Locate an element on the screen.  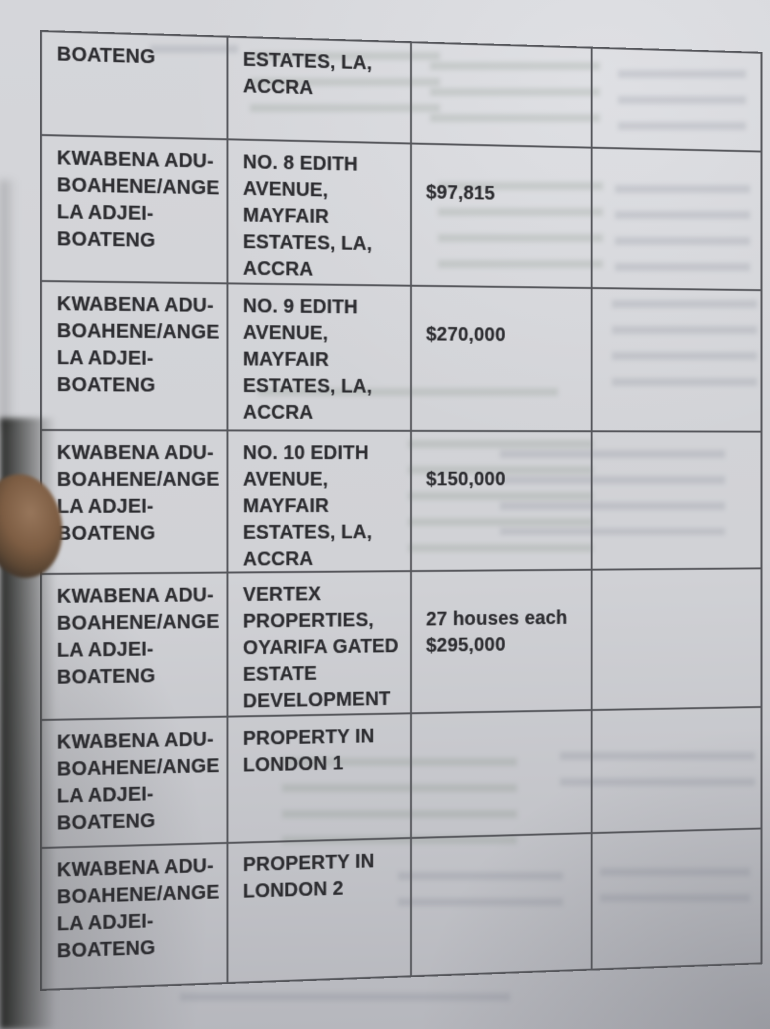
value-cell: 27 houses each $295,000 GHC 127,000,000 is located at coordinates (502, 641).